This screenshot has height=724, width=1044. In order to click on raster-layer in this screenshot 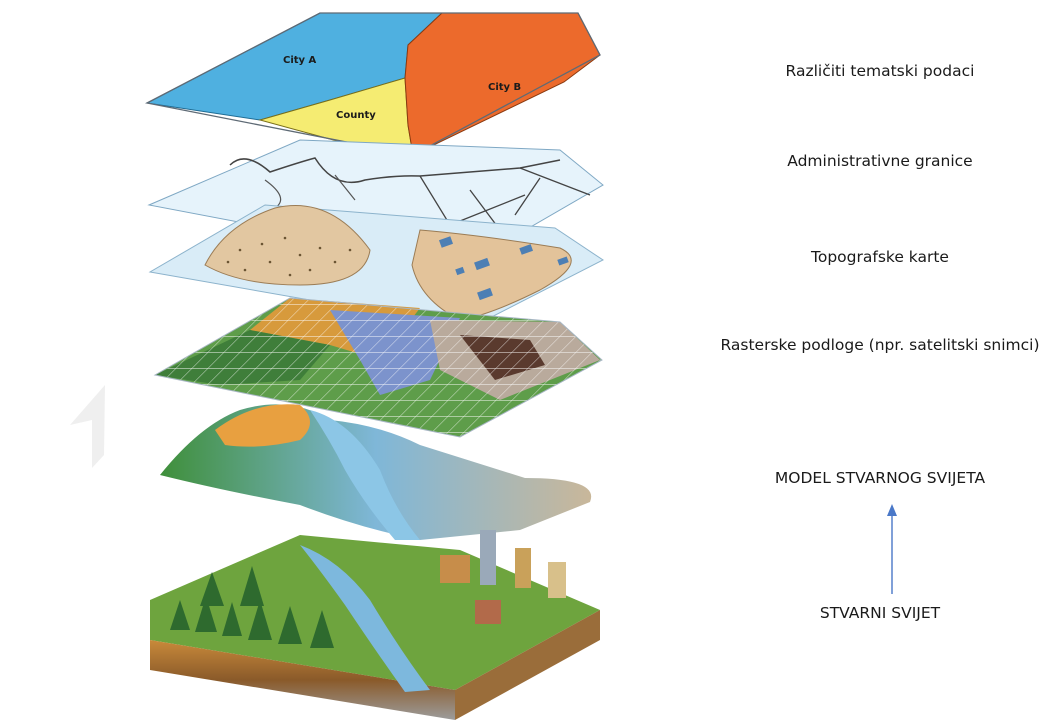, I will do `click(378, 367)`.